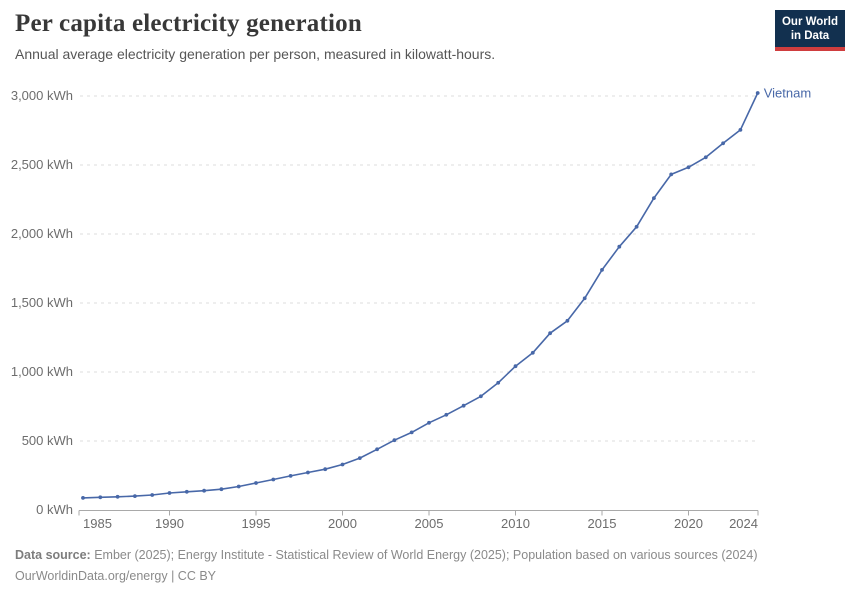 The image size is (850, 600). Describe the element at coordinates (42, 371) in the screenshot. I see `y-axis-tick-label: 1,000 kWh` at that location.